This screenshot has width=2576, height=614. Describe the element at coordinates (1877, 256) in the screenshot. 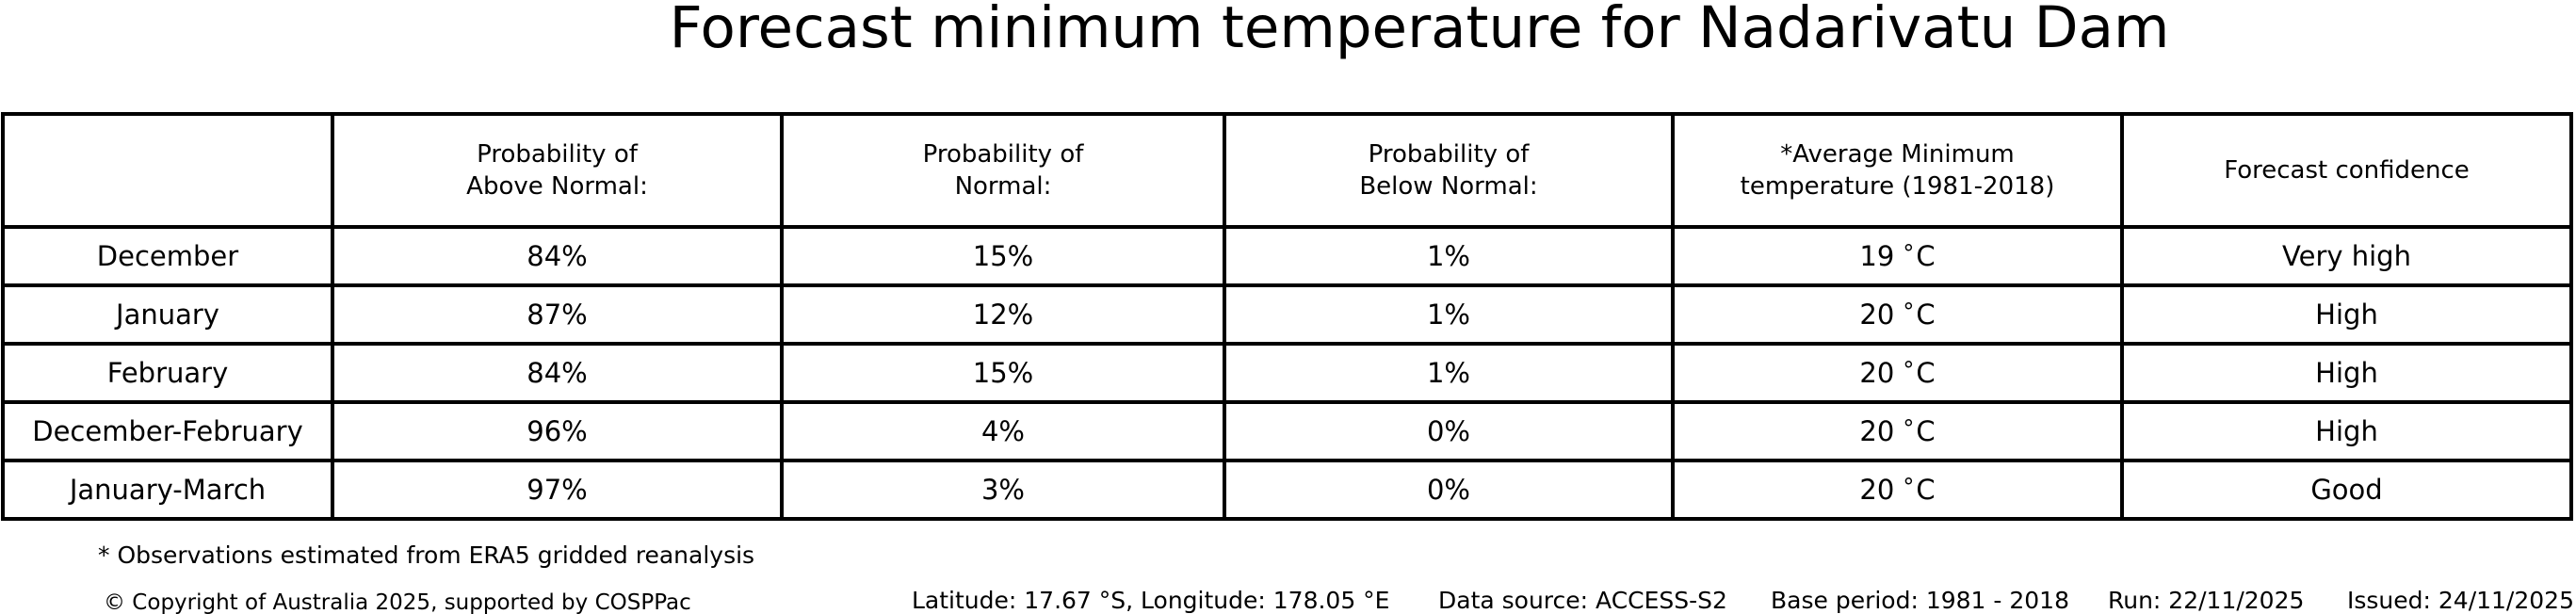

I see `temp-value: 19` at that location.